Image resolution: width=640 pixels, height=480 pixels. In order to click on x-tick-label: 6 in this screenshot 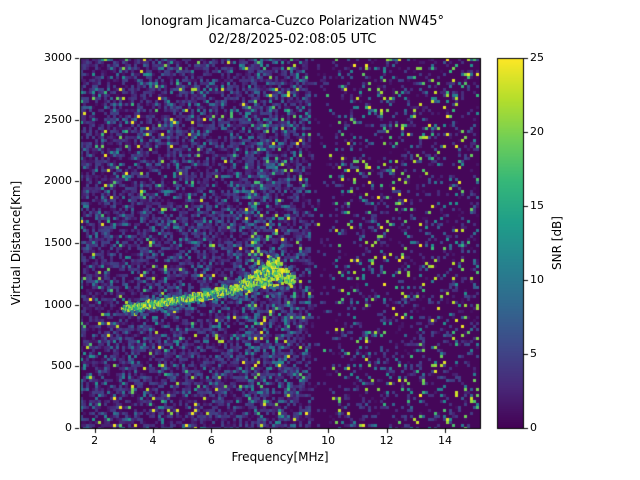, I will do `click(211, 440)`.